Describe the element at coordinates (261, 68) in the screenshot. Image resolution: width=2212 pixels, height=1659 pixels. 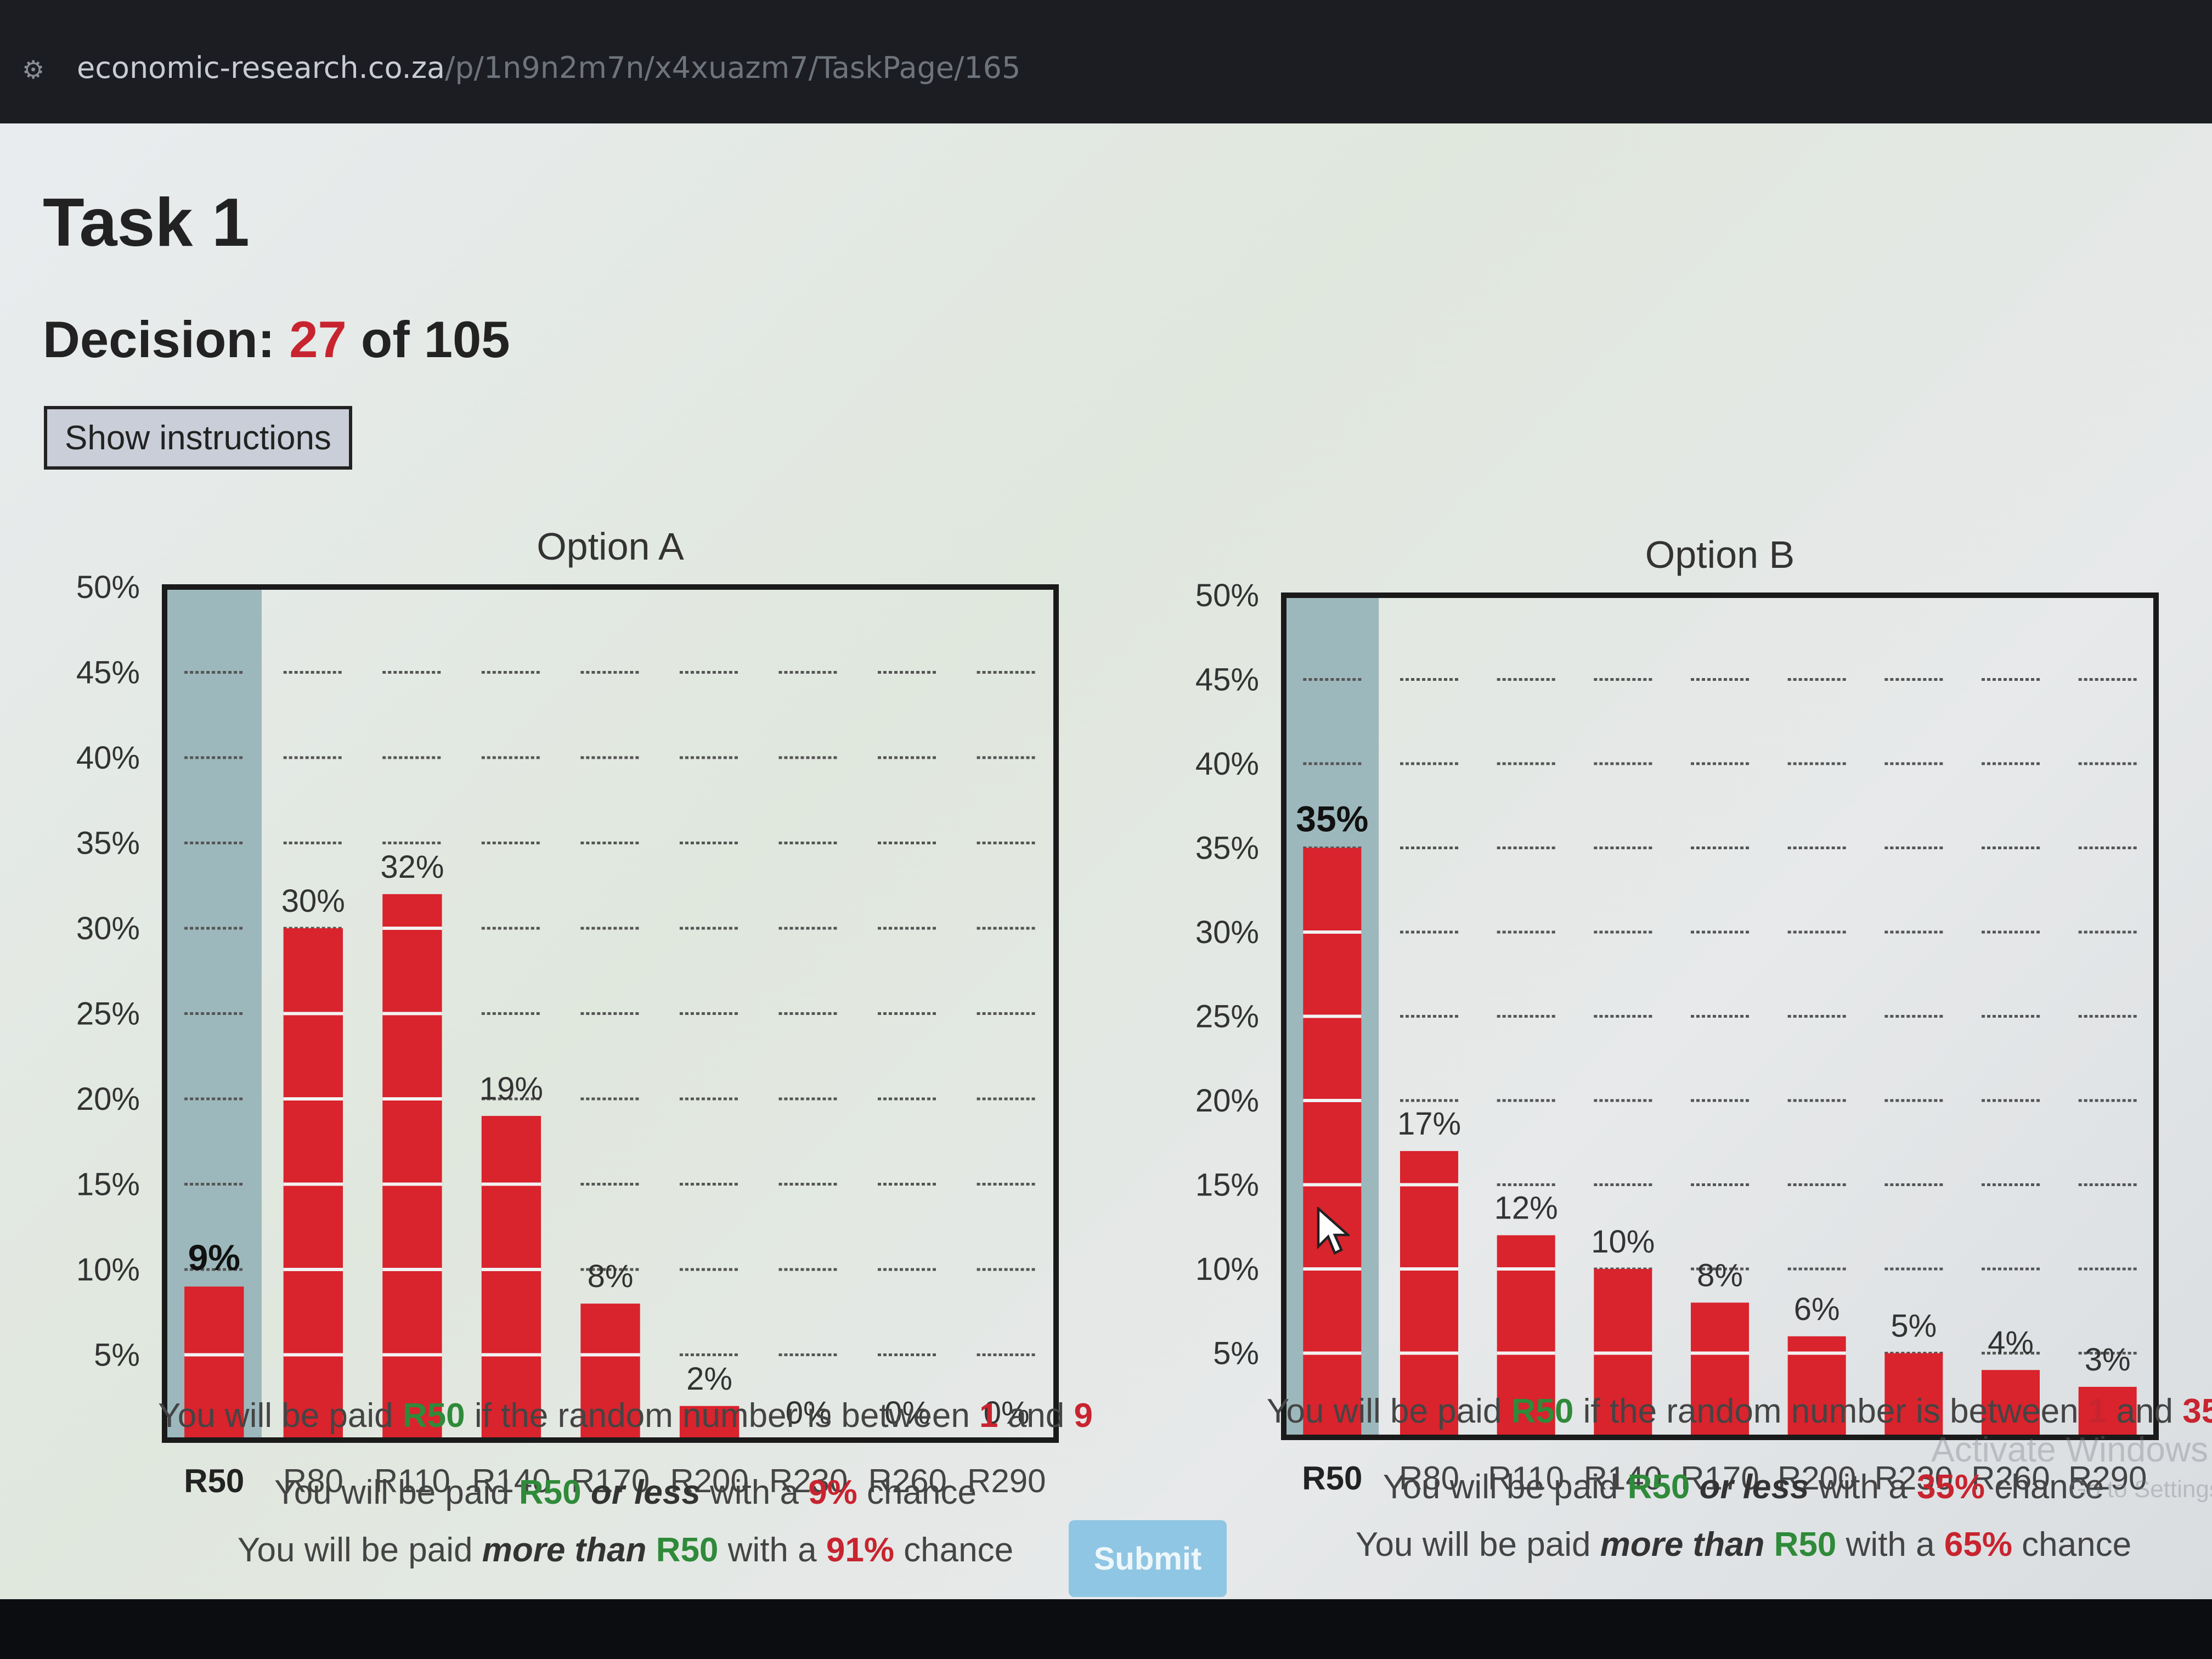
I see `url-domain: economic-research.co.za` at that location.